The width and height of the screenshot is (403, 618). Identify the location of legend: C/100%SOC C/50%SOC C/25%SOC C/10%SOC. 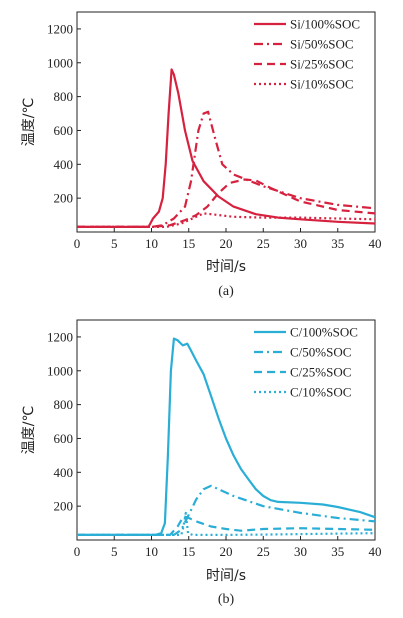
(306, 362).